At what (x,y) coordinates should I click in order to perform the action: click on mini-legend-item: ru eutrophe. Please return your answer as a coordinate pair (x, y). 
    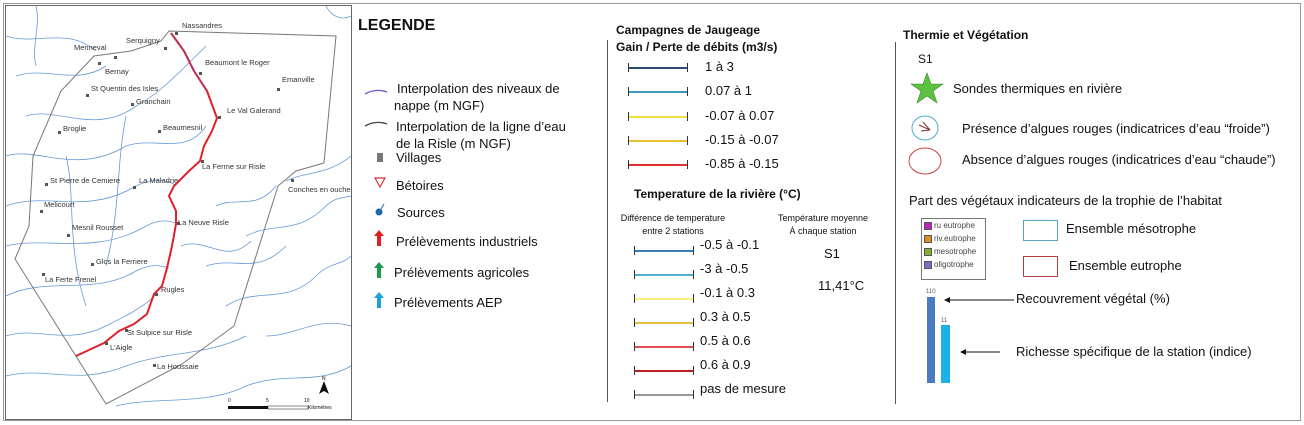
    Looking at the image, I should click on (953, 225).